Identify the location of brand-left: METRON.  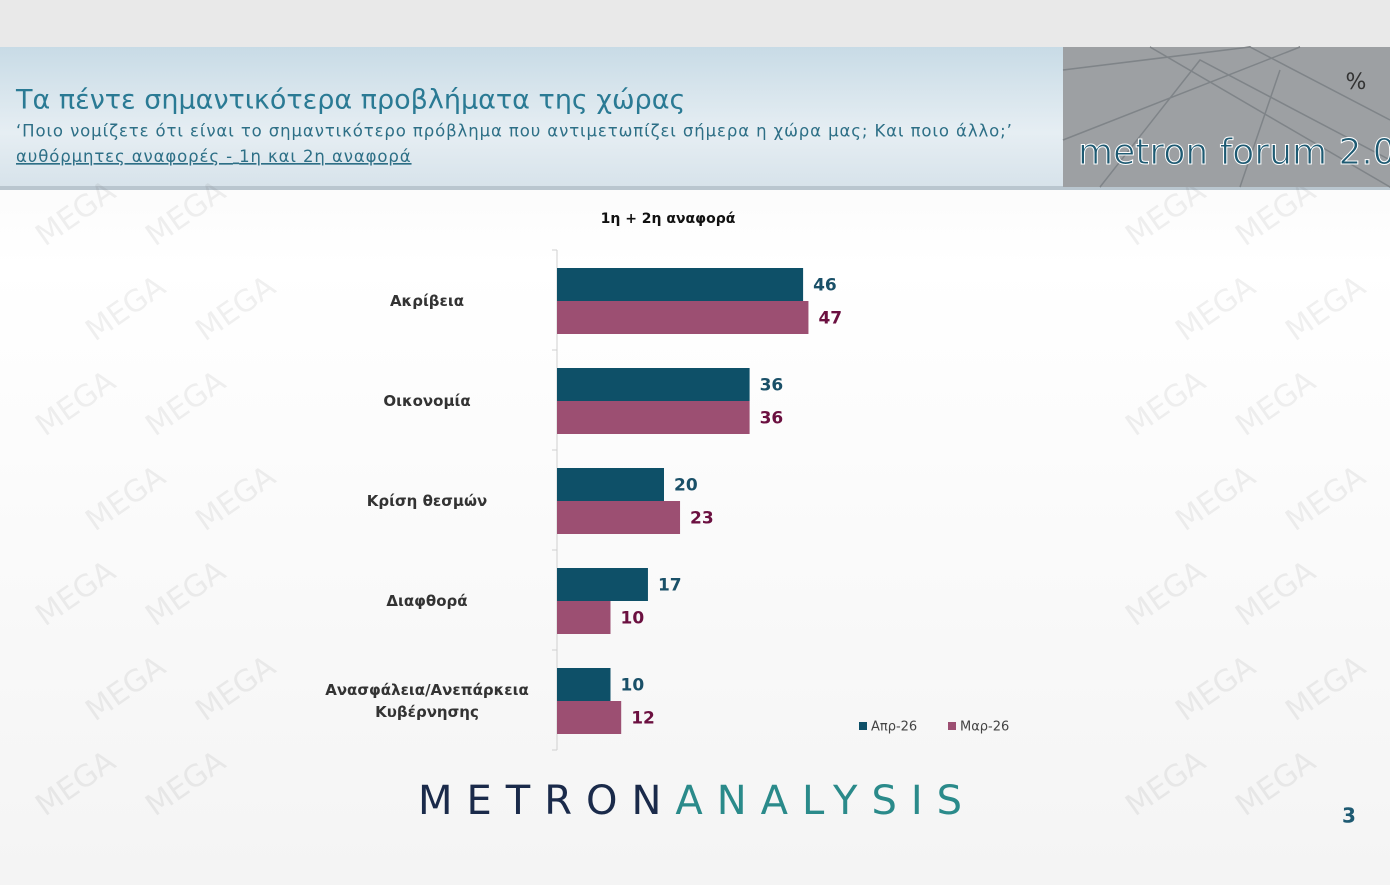
(546, 801).